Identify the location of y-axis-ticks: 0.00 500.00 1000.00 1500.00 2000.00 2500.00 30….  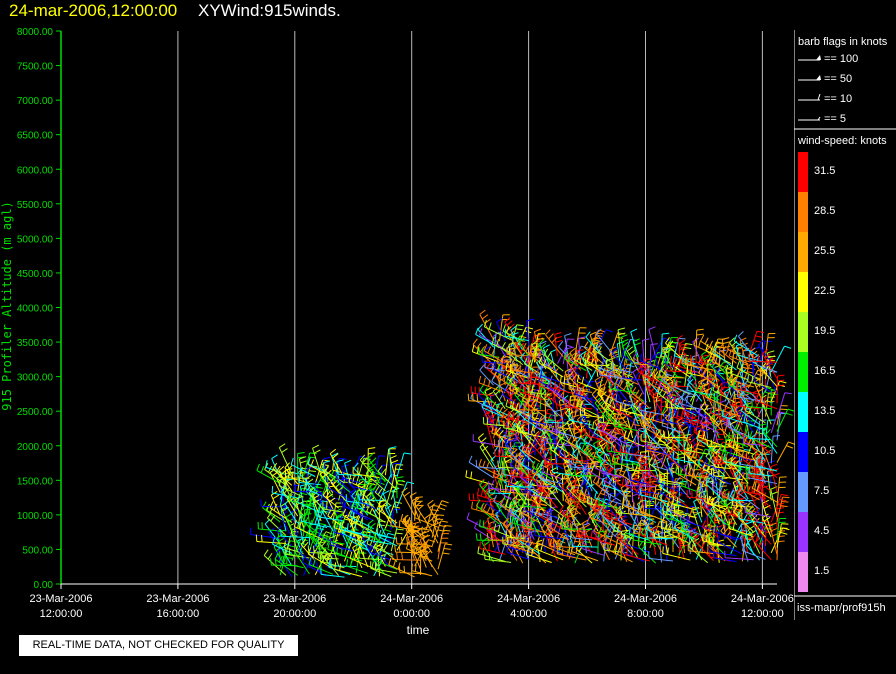
(39, 309).